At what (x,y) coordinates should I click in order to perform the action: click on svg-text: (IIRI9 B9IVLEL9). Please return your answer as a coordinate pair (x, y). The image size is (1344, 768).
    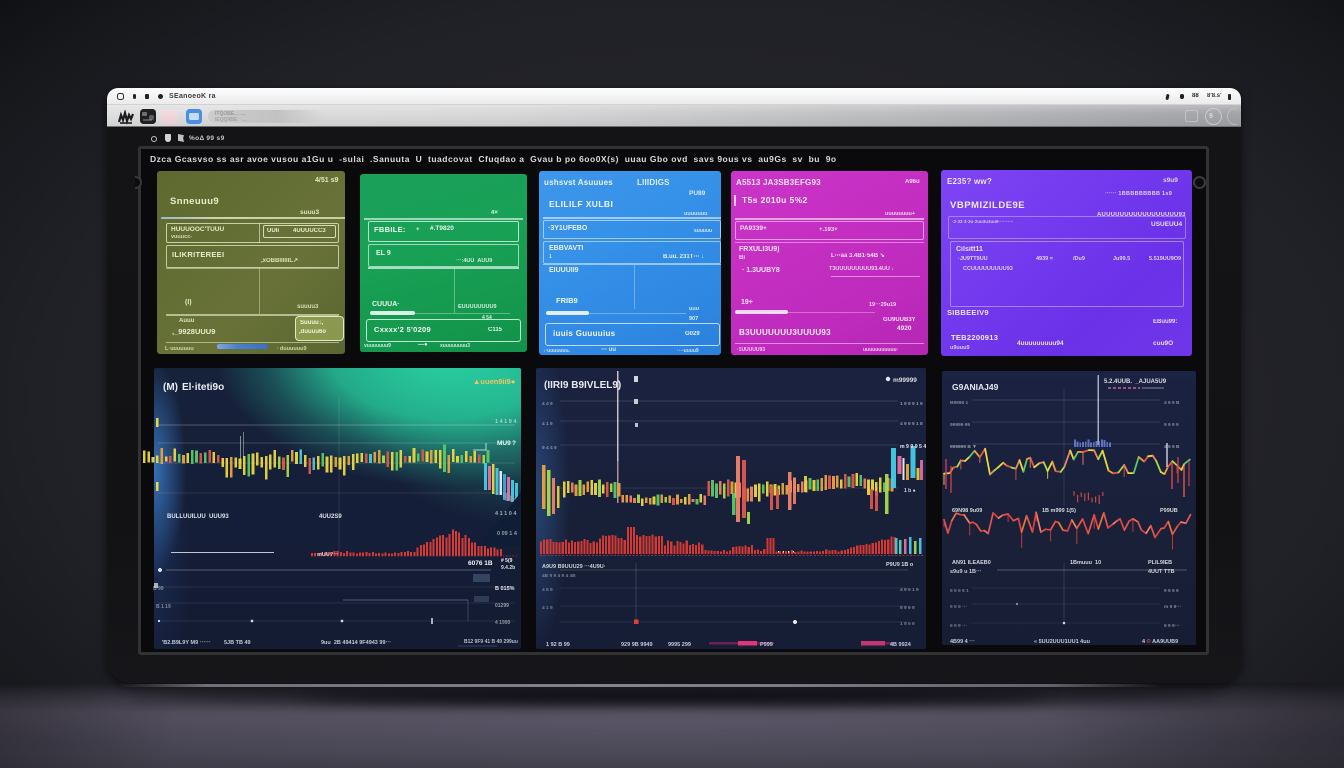
    Looking at the image, I should click on (582, 385).